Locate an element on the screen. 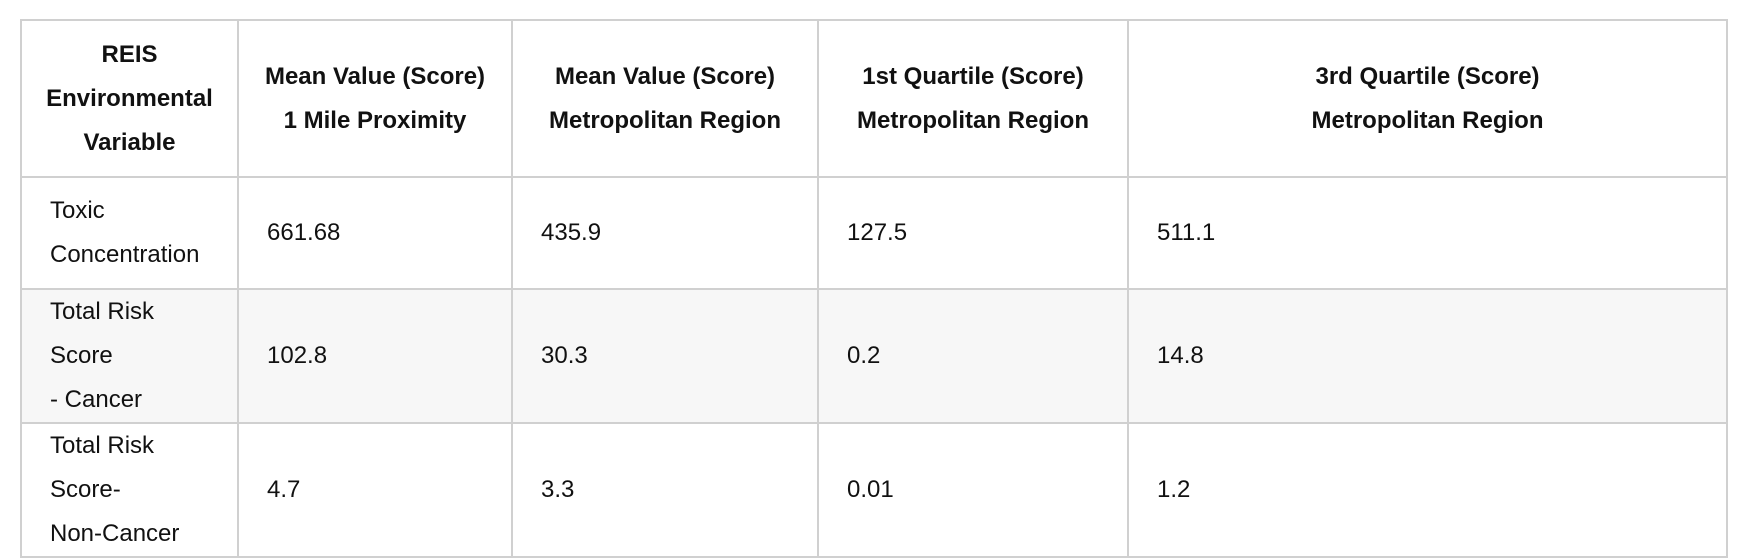  value-cell: 0.01 is located at coordinates (973, 490).